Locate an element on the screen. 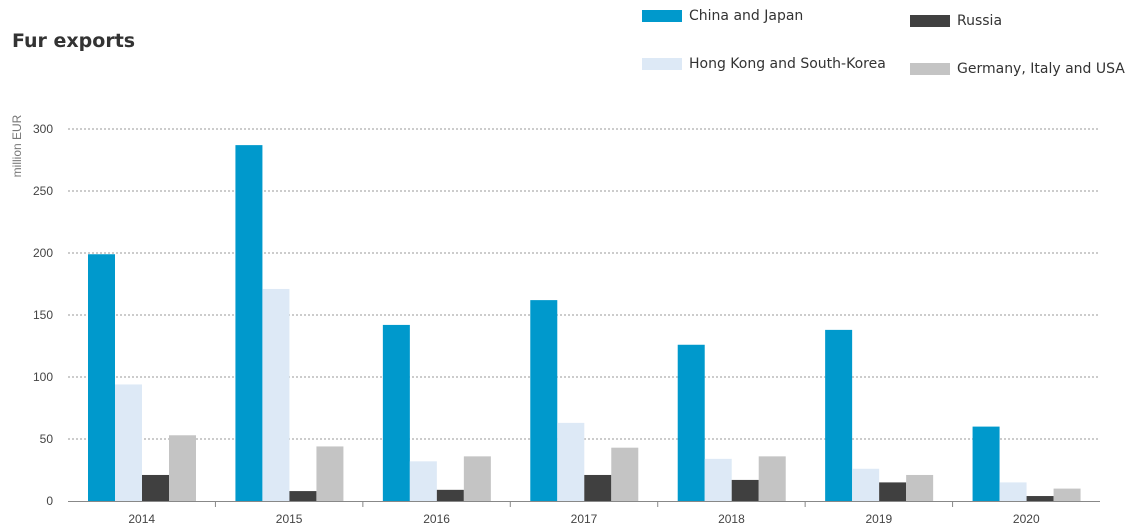  bar-2020-germany-italy-and-usa is located at coordinates (1067, 494).